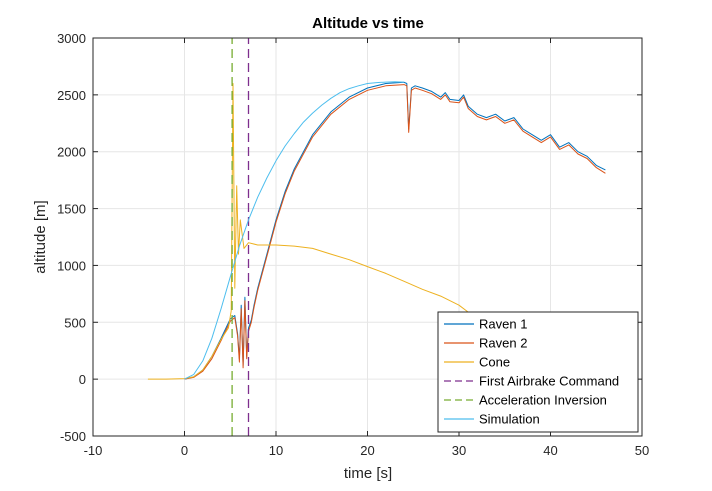 Image resolution: width=712 pixels, height=491 pixels. What do you see at coordinates (276, 450) in the screenshot?
I see `x-tick-label: 10` at bounding box center [276, 450].